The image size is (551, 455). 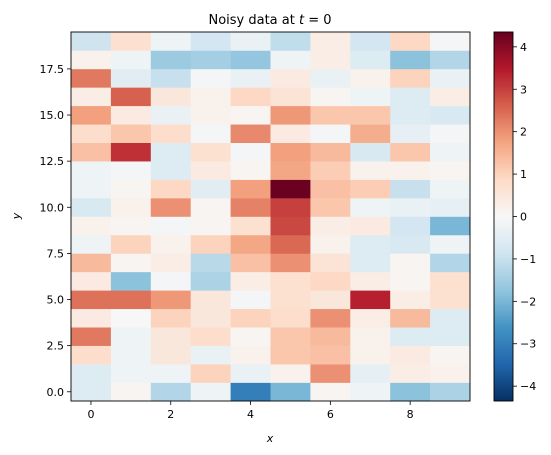 I want to click on y-tick-label: 2.5, so click(x=56, y=346).